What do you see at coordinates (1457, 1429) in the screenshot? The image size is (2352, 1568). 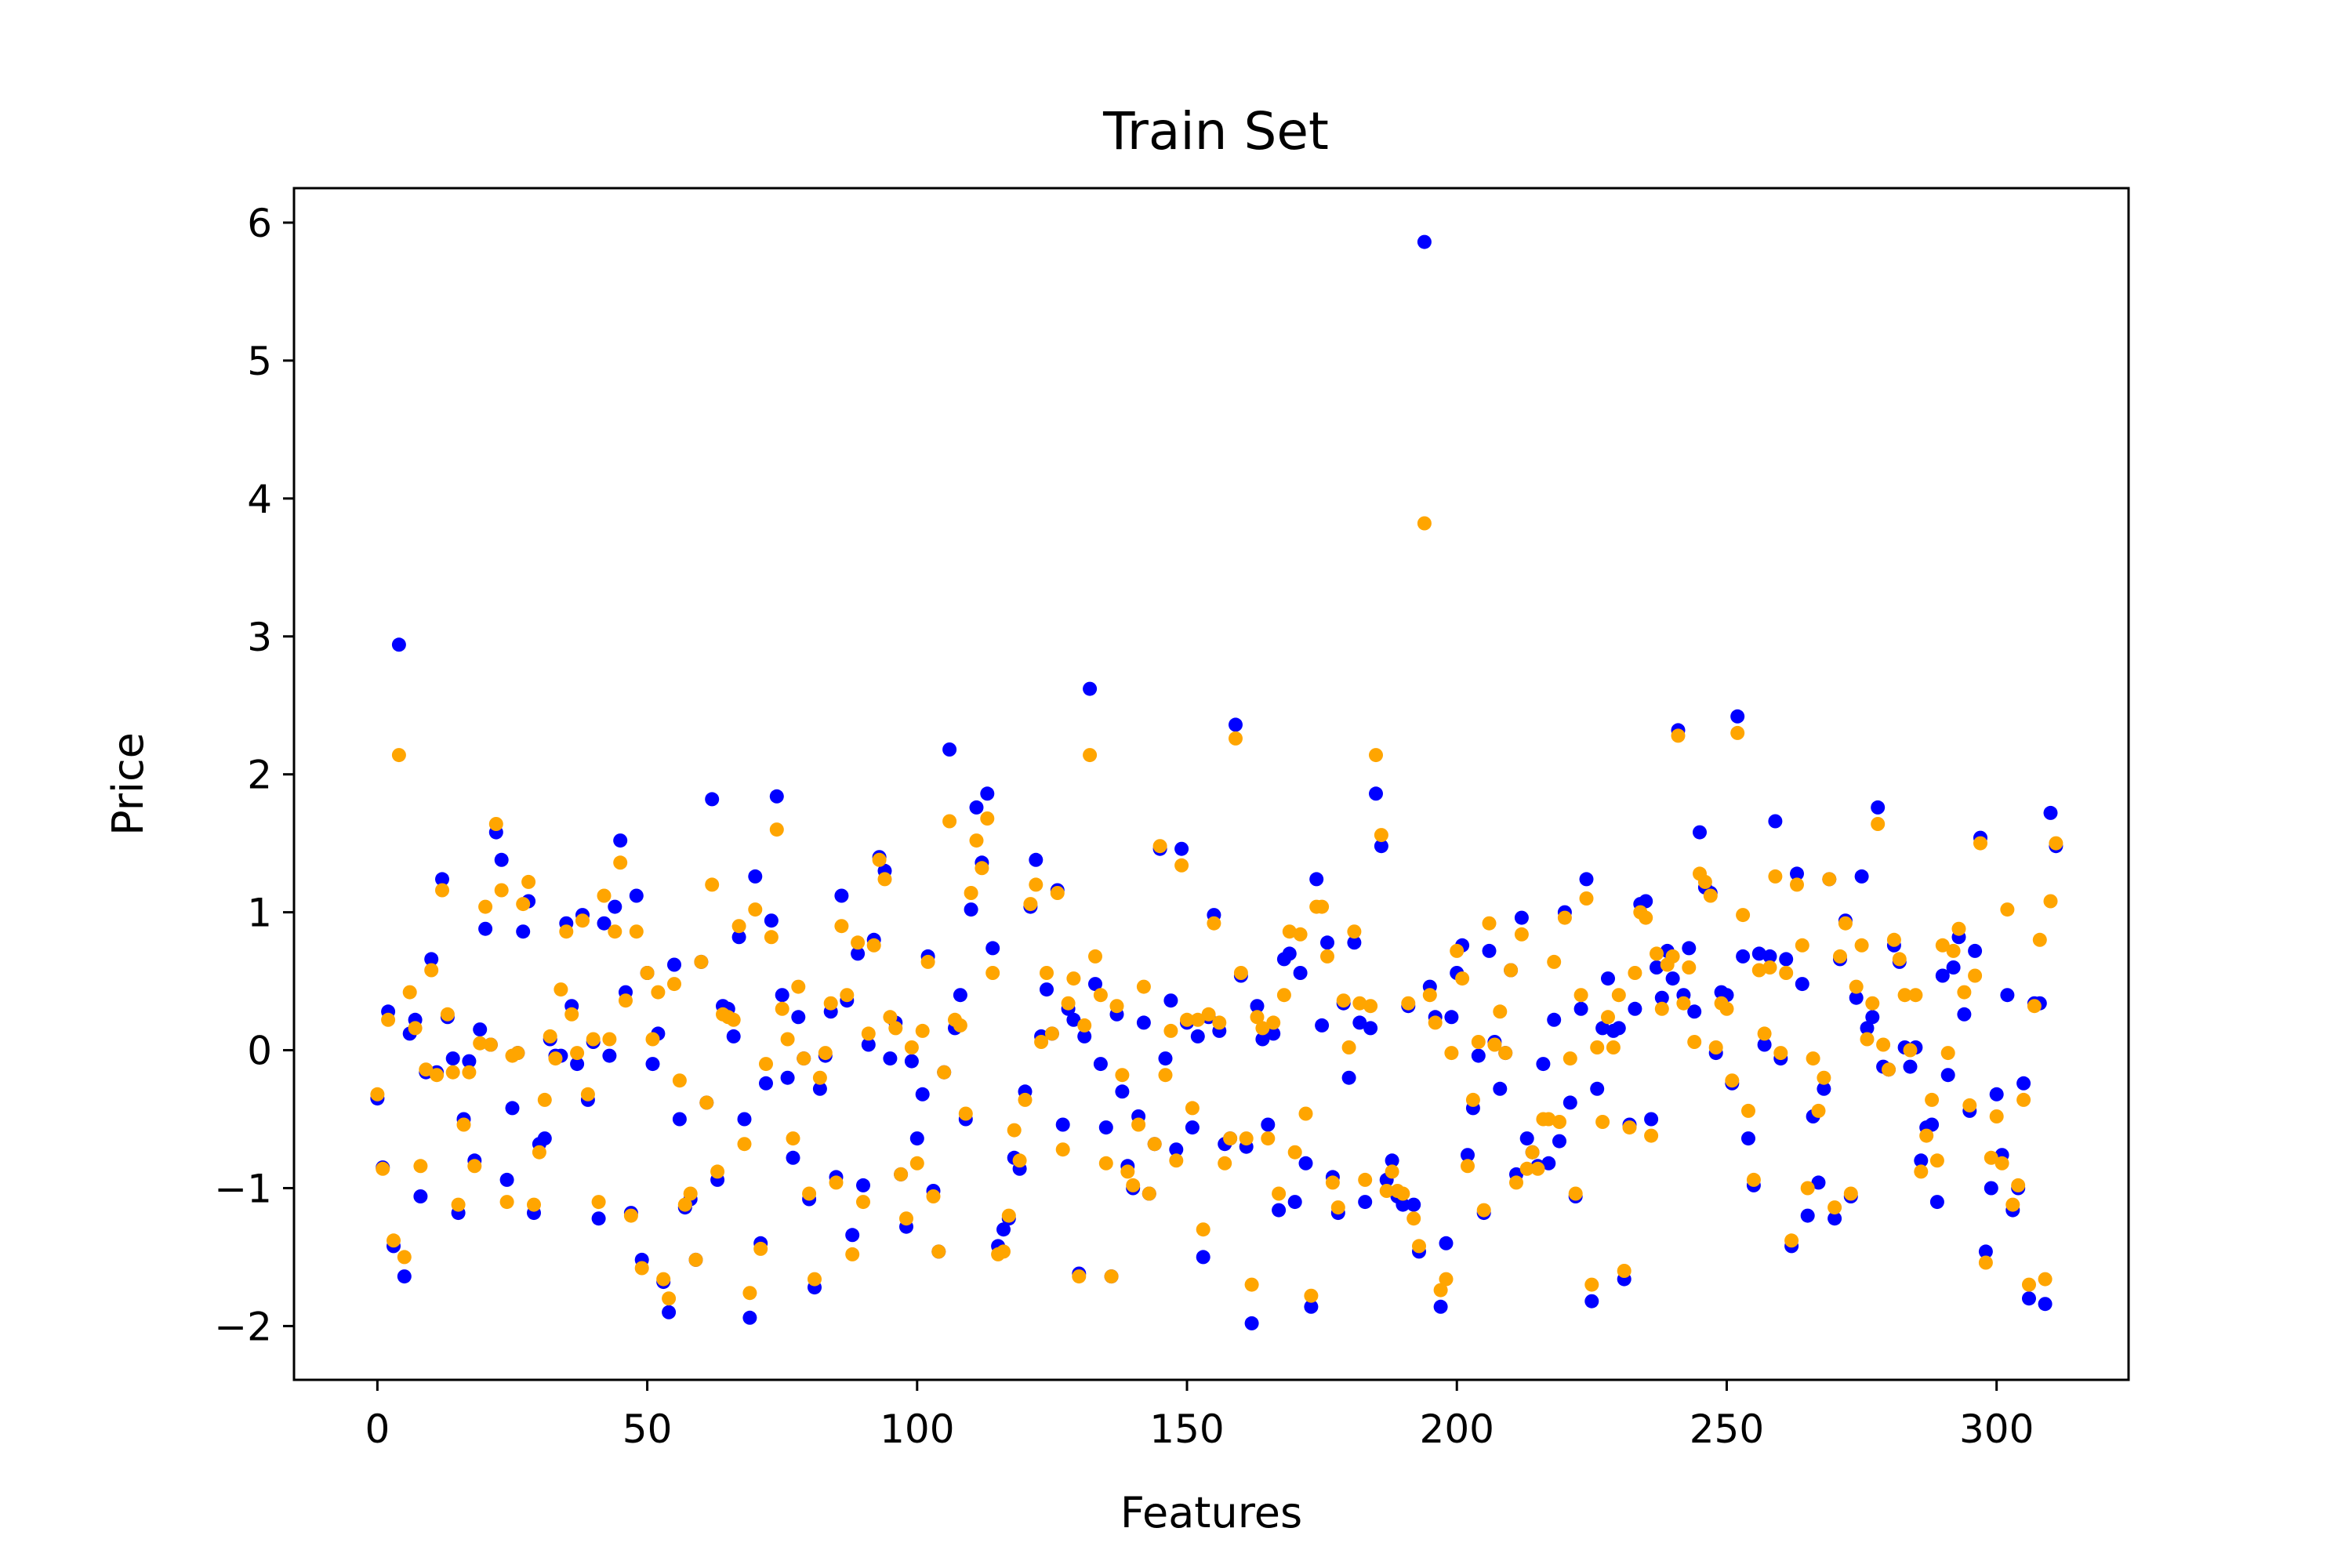 I see `x-tick-label: 200` at bounding box center [1457, 1429].